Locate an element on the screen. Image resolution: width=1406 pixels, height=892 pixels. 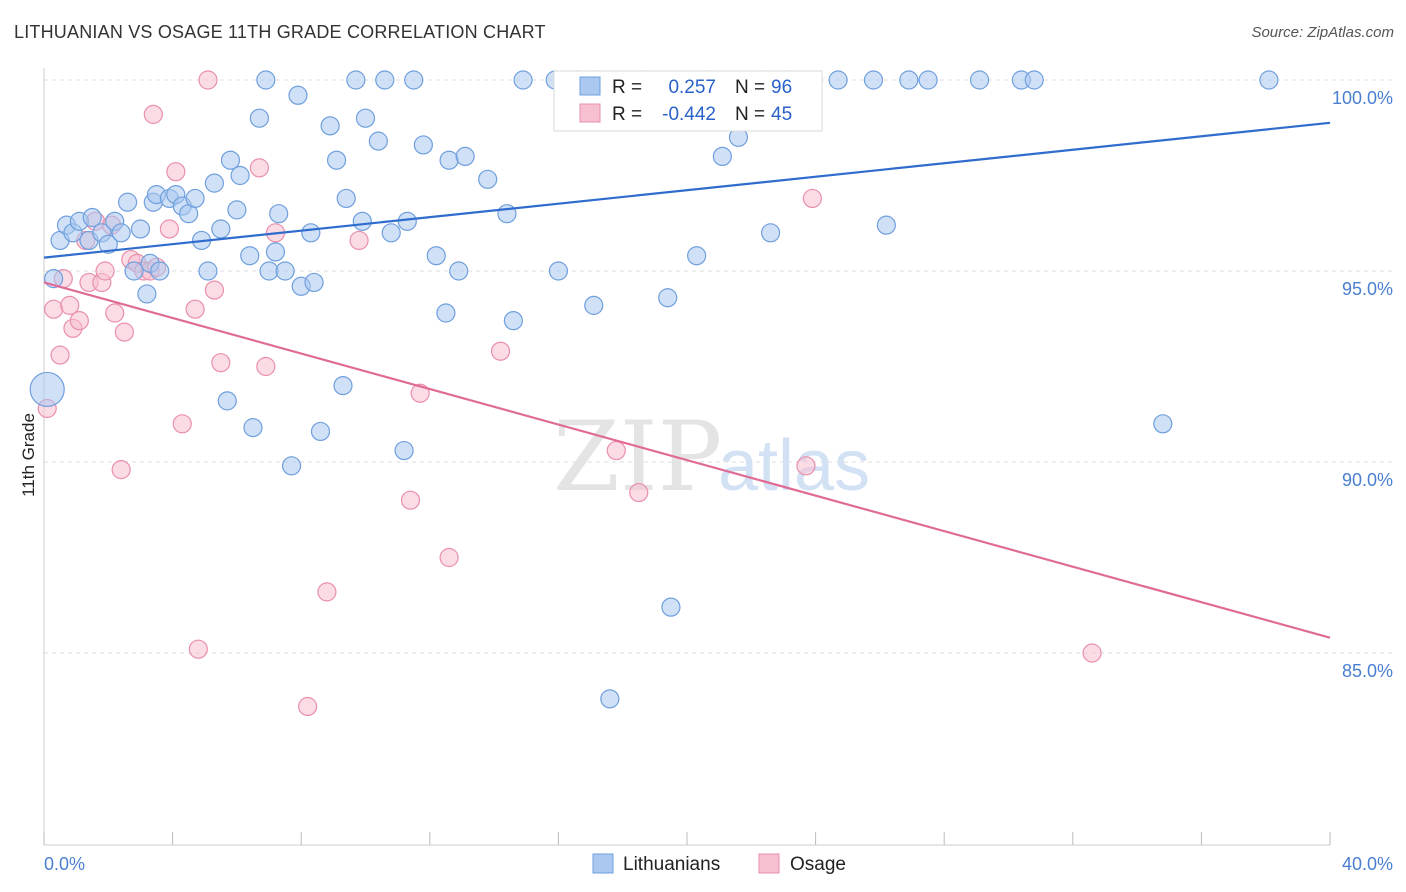
x-tick-label-max: 40.0% is located at coordinates (1367, 864).